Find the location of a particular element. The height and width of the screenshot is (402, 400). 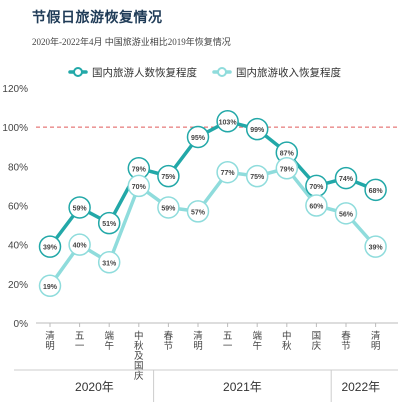

series-2-data-label-6: 57% is located at coordinates (198, 212).